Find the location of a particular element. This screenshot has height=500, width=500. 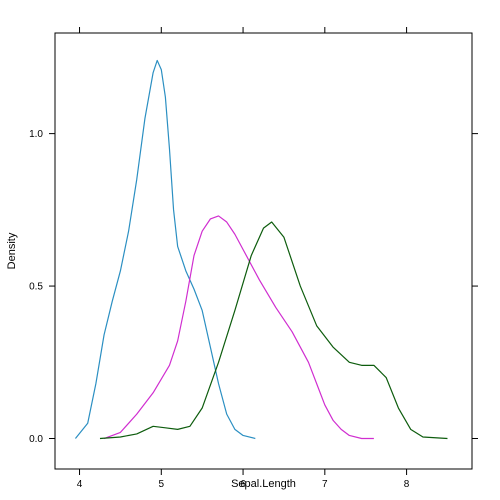

x-tick-label: 6 is located at coordinates (243, 484).